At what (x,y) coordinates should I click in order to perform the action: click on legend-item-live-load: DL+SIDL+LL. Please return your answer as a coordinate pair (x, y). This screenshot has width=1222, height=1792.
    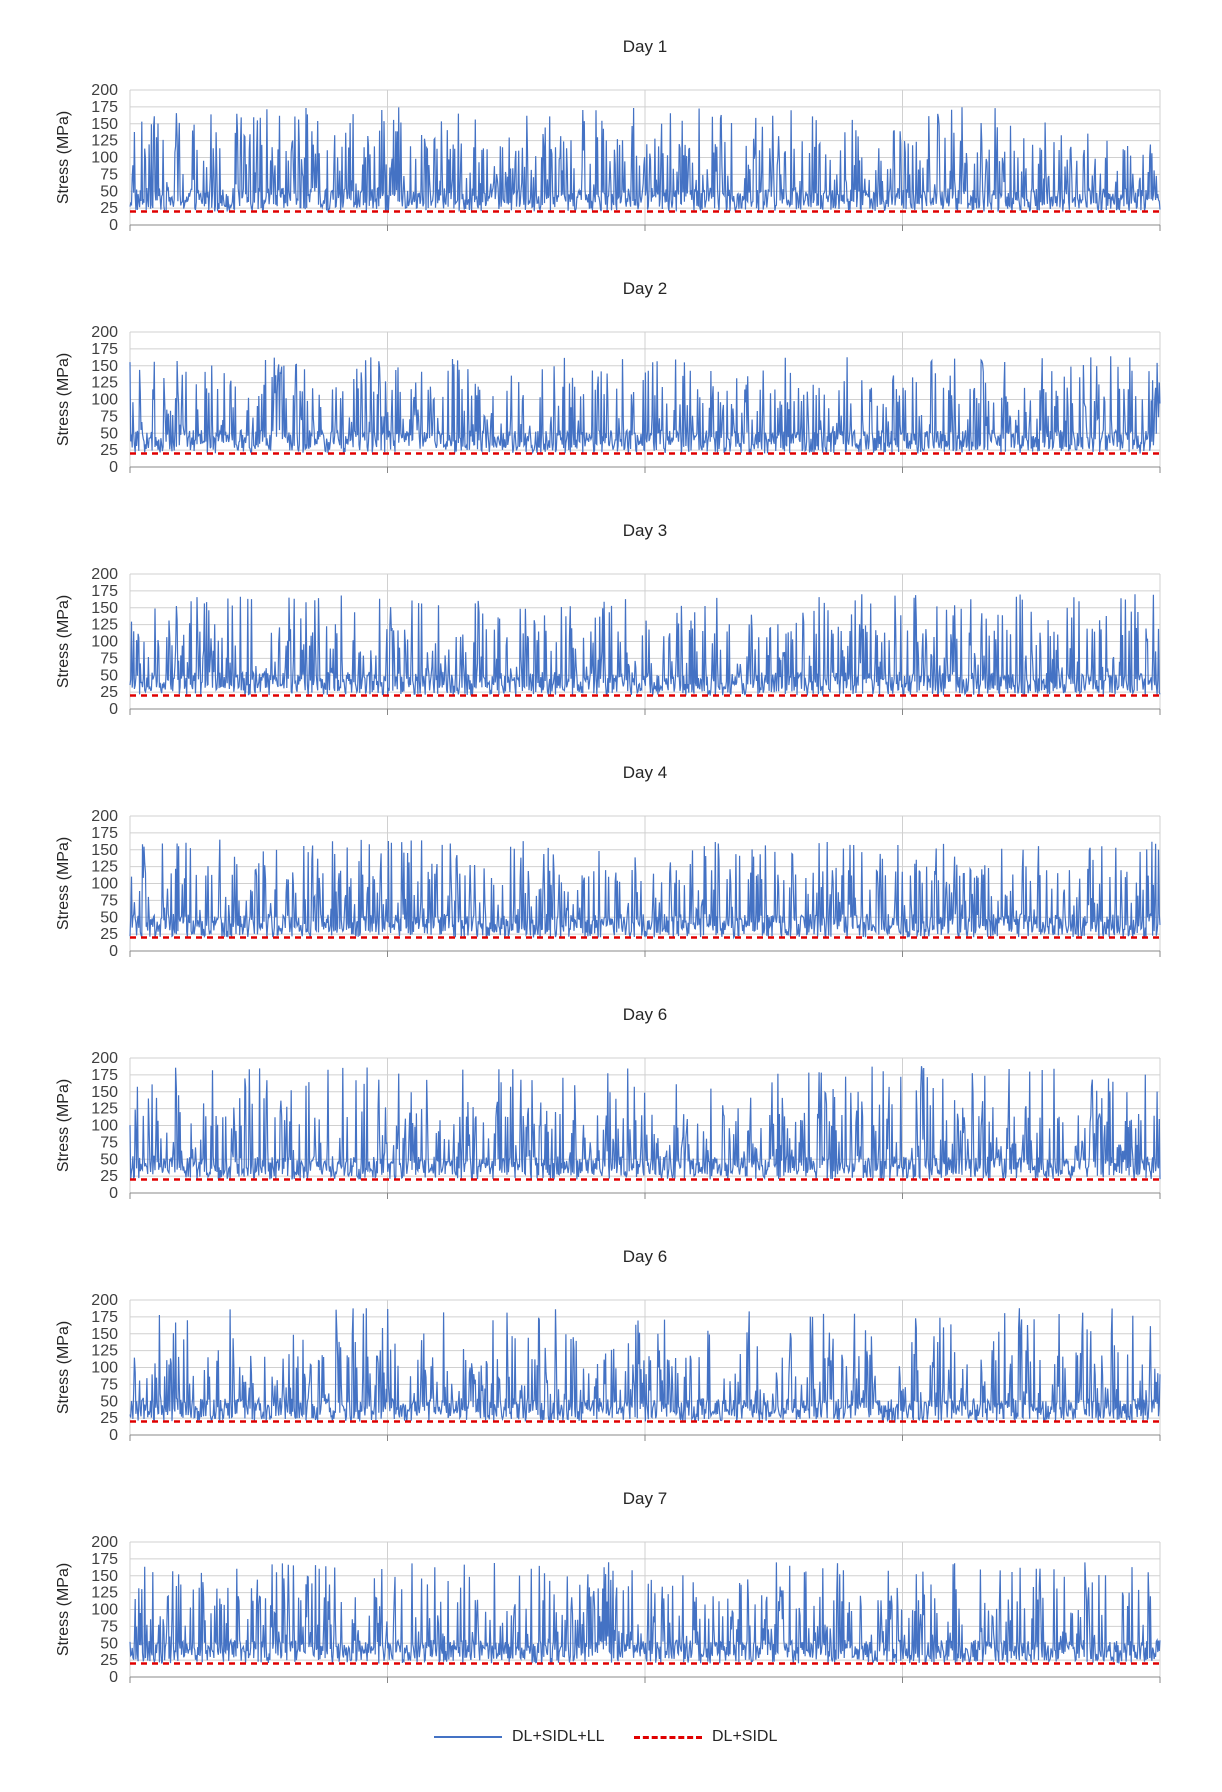
    Looking at the image, I should click on (519, 1737).